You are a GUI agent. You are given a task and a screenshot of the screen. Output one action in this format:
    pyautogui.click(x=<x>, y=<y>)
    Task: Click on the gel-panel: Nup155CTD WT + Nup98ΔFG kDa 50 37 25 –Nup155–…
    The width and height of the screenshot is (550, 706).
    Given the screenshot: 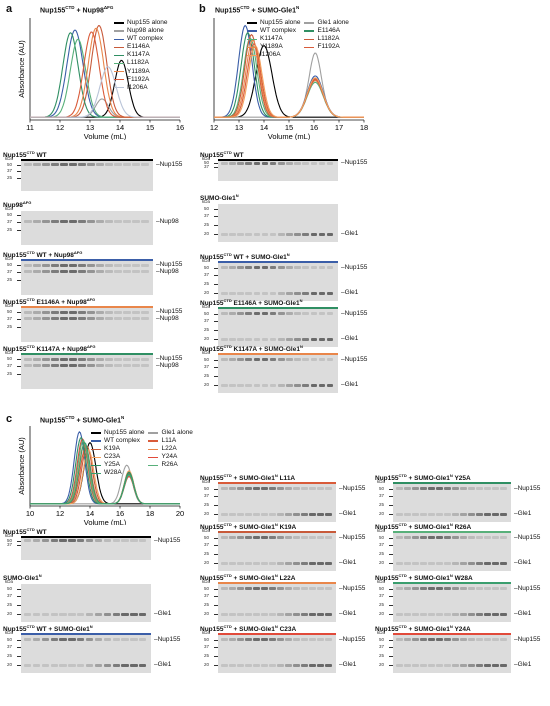 What is the action you would take?
    pyautogui.click(x=99, y=272)
    